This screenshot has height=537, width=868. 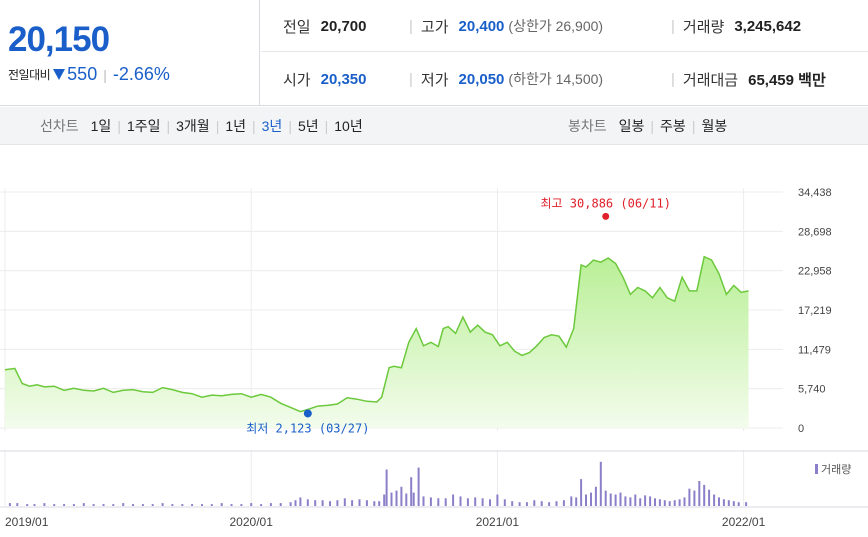 I want to click on open: 시가 20,350, so click(x=325, y=79).